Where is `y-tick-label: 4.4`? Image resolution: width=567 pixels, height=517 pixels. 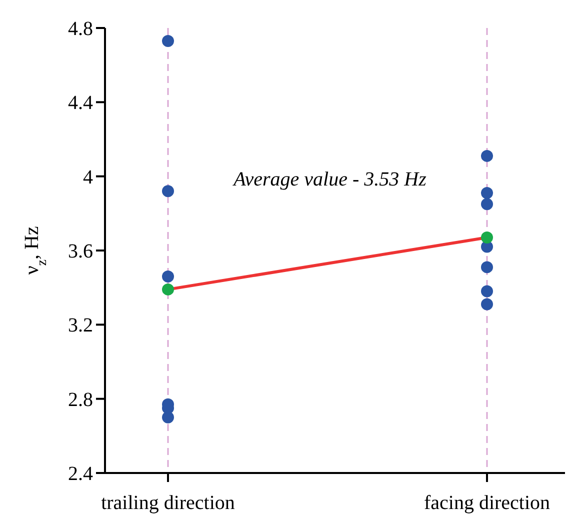
y-tick-label: 4.4 is located at coordinates (80, 103).